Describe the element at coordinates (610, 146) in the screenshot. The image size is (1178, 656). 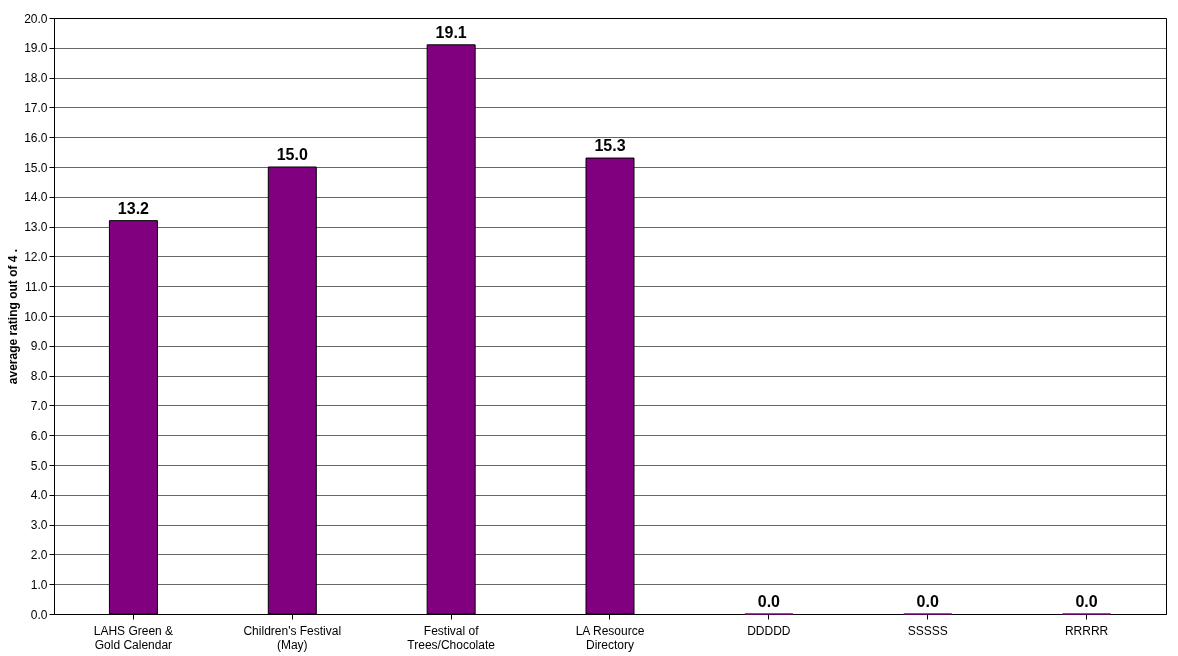
I see `data-label: 15.3` at that location.